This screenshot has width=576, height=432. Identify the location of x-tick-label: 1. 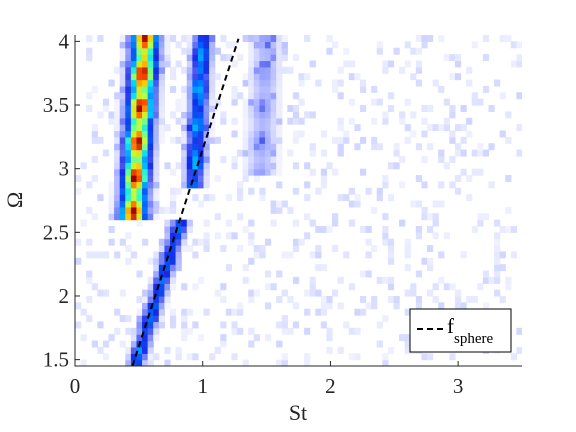
(202, 386).